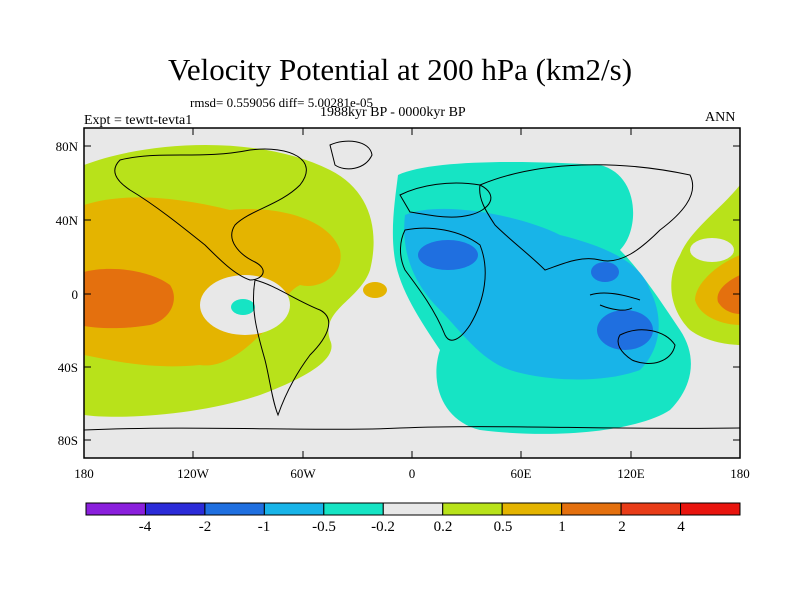  Describe the element at coordinates (622, 527) in the screenshot. I see `colorbar-label: 2` at that location.